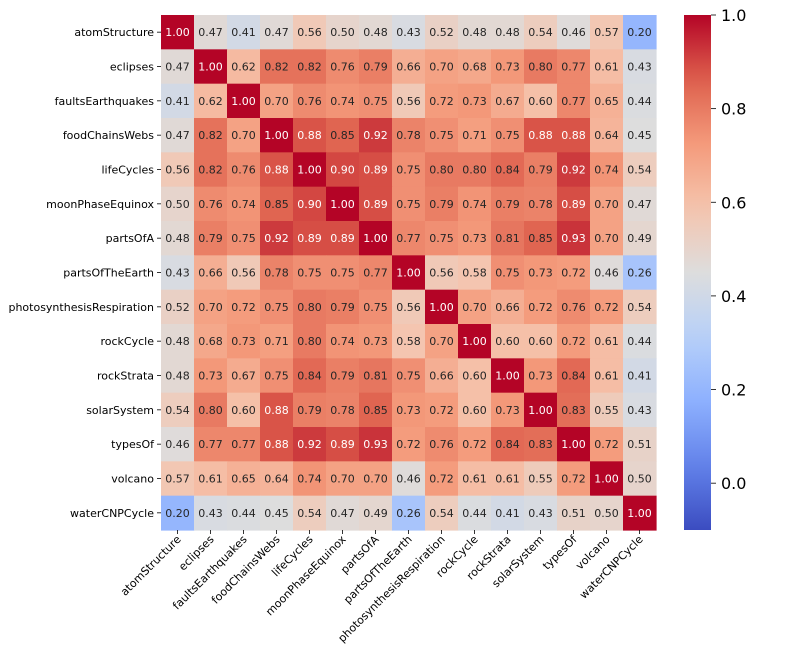 The width and height of the screenshot is (789, 658). I want to click on cell-value-label: 0.89, so click(573, 204).